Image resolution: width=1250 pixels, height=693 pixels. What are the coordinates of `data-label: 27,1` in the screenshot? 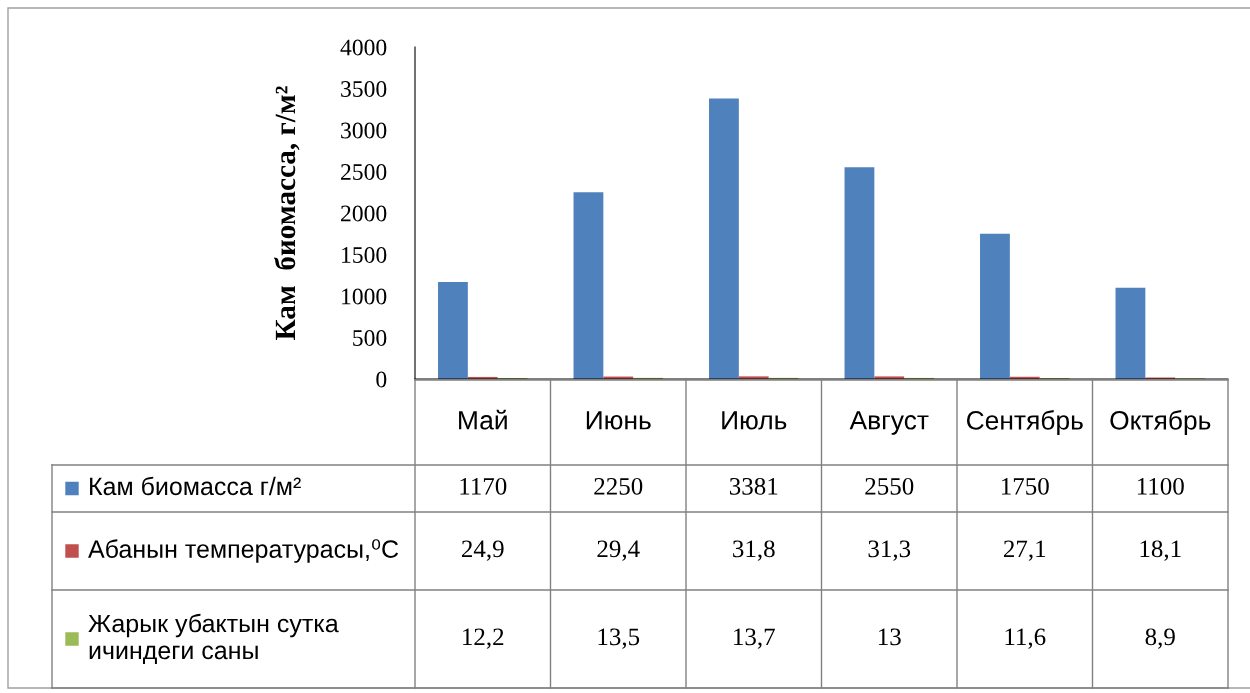 It's located at (1024, 550).